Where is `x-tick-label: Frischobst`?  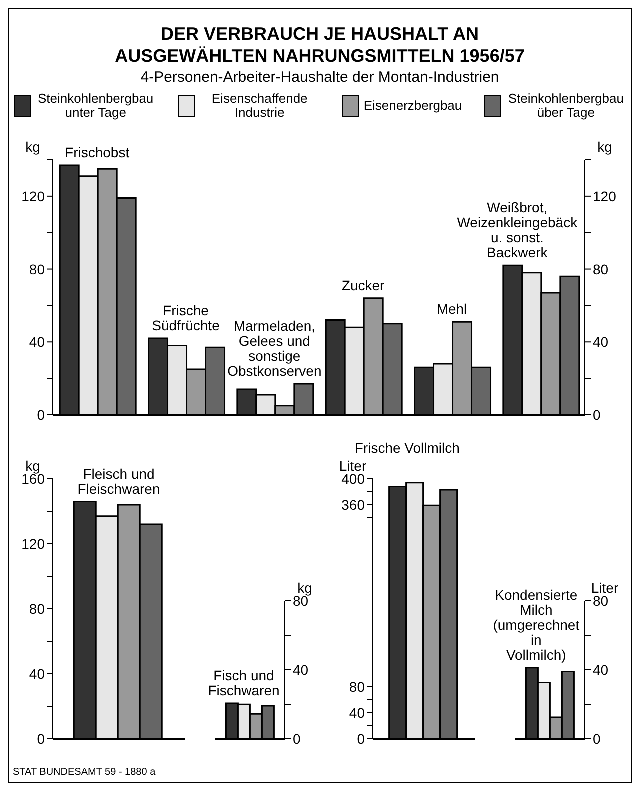
x-tick-label: Frischobst is located at coordinates (97, 152).